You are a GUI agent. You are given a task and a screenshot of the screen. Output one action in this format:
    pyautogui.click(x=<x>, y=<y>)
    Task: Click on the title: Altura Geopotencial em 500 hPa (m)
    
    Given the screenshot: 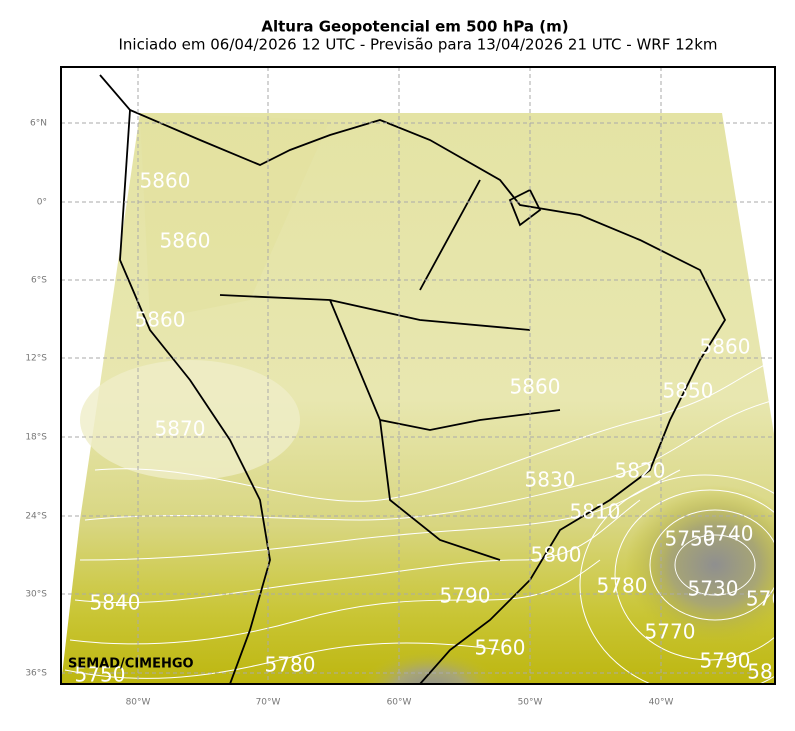 What is the action you would take?
    pyautogui.click(x=414, y=27)
    